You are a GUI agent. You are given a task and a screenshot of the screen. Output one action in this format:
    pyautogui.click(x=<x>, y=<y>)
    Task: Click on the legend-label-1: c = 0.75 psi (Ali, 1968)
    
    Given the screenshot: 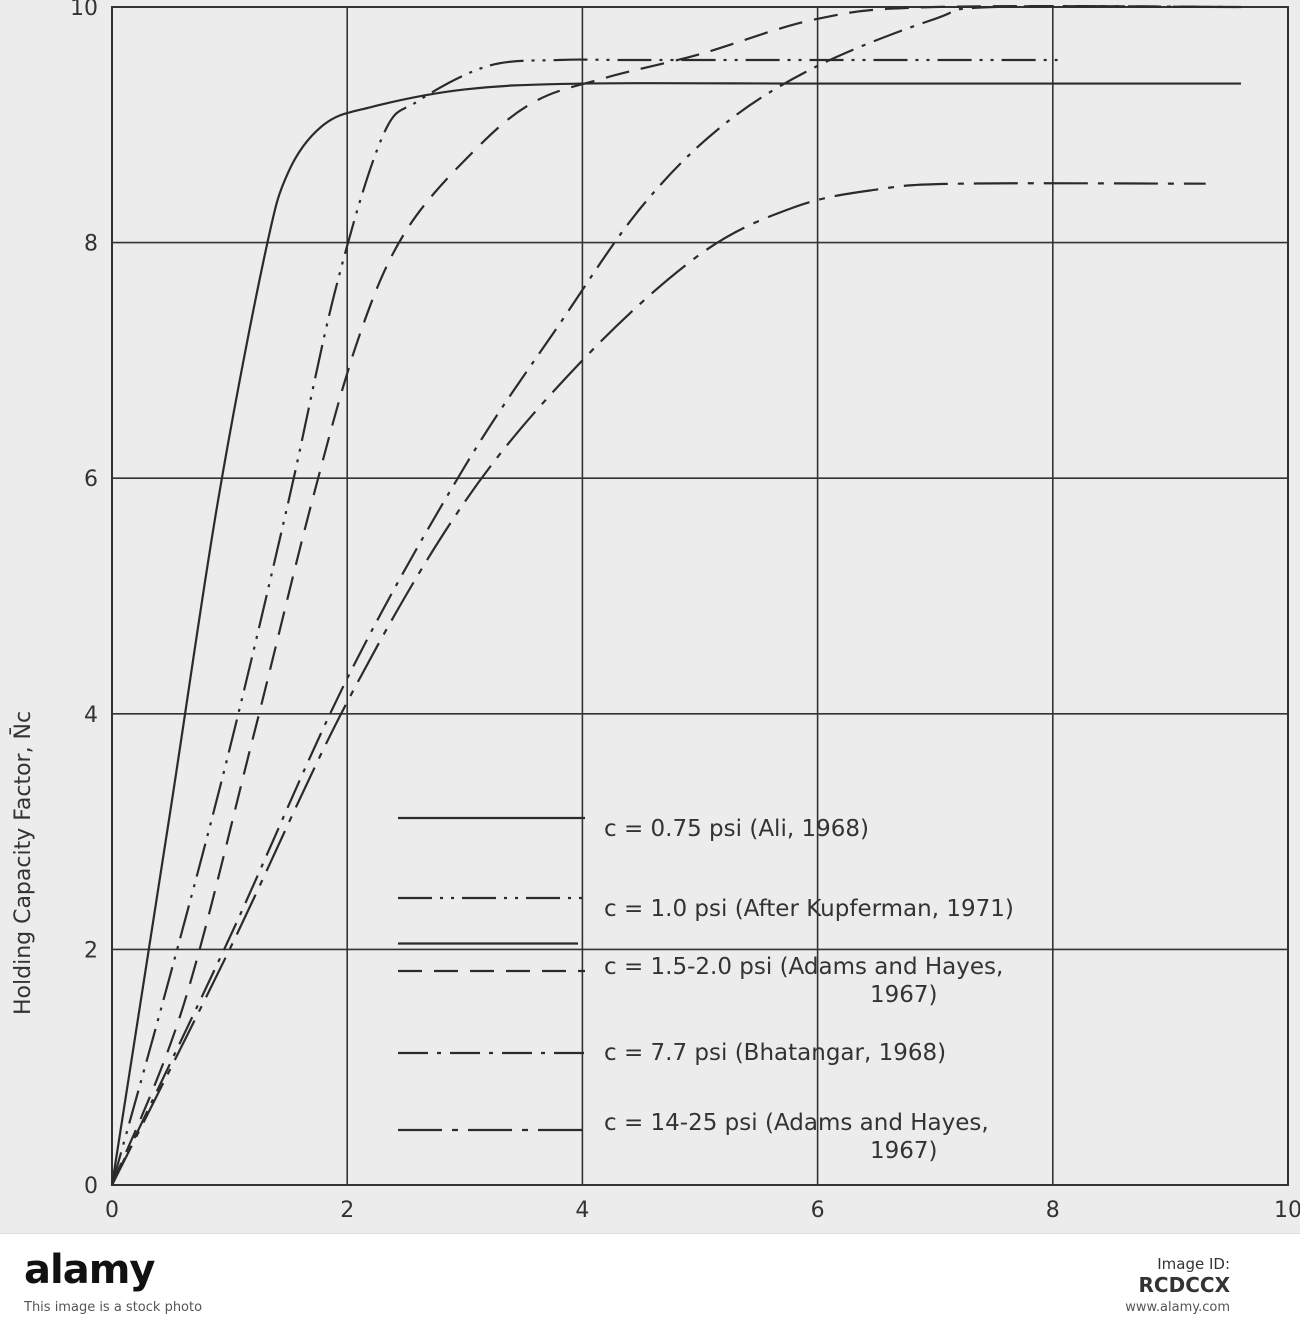 What is the action you would take?
    pyautogui.click(x=736, y=829)
    